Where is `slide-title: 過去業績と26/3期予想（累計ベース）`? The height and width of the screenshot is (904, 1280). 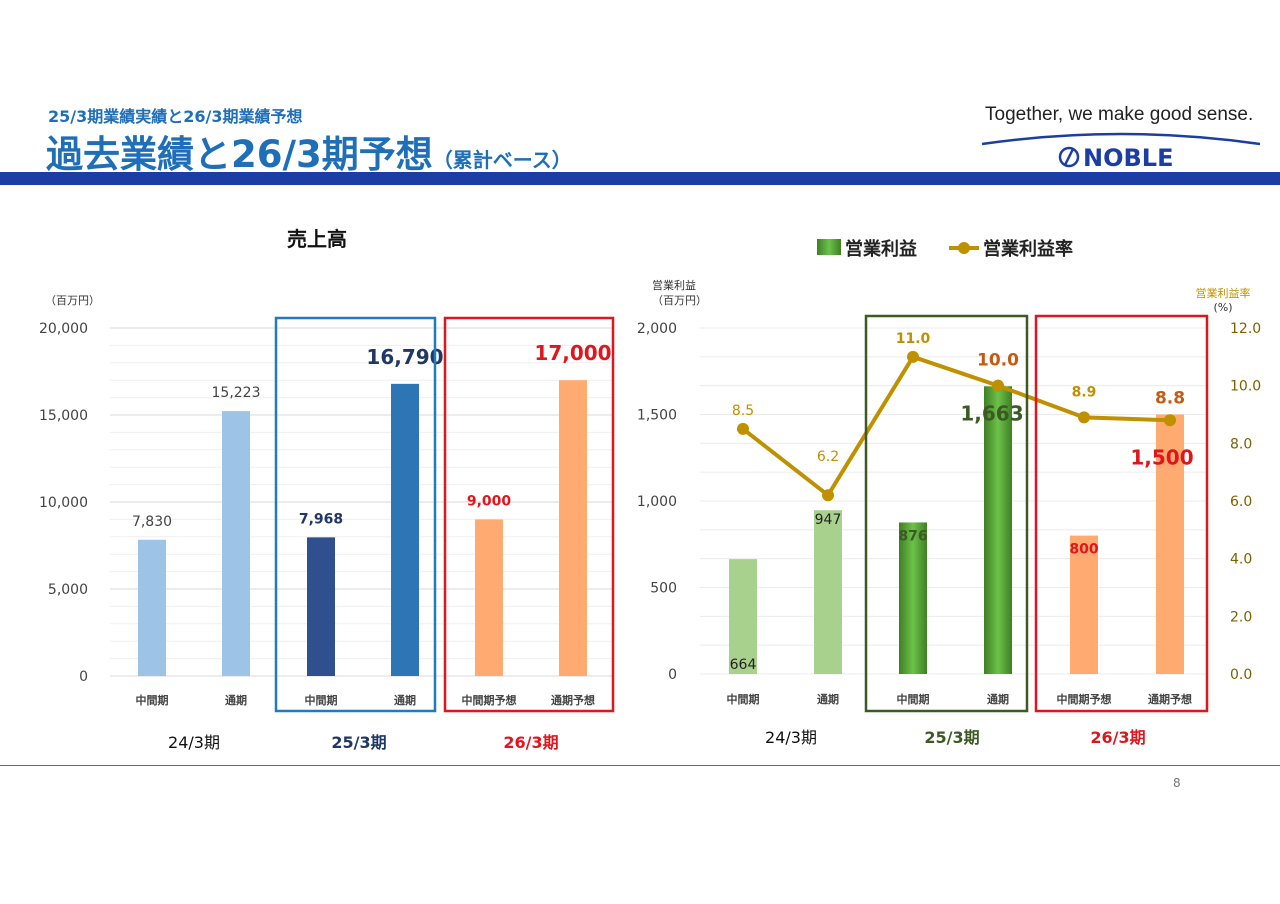 slide-title: 過去業績と26/3期予想（累計ベース） is located at coordinates (309, 151).